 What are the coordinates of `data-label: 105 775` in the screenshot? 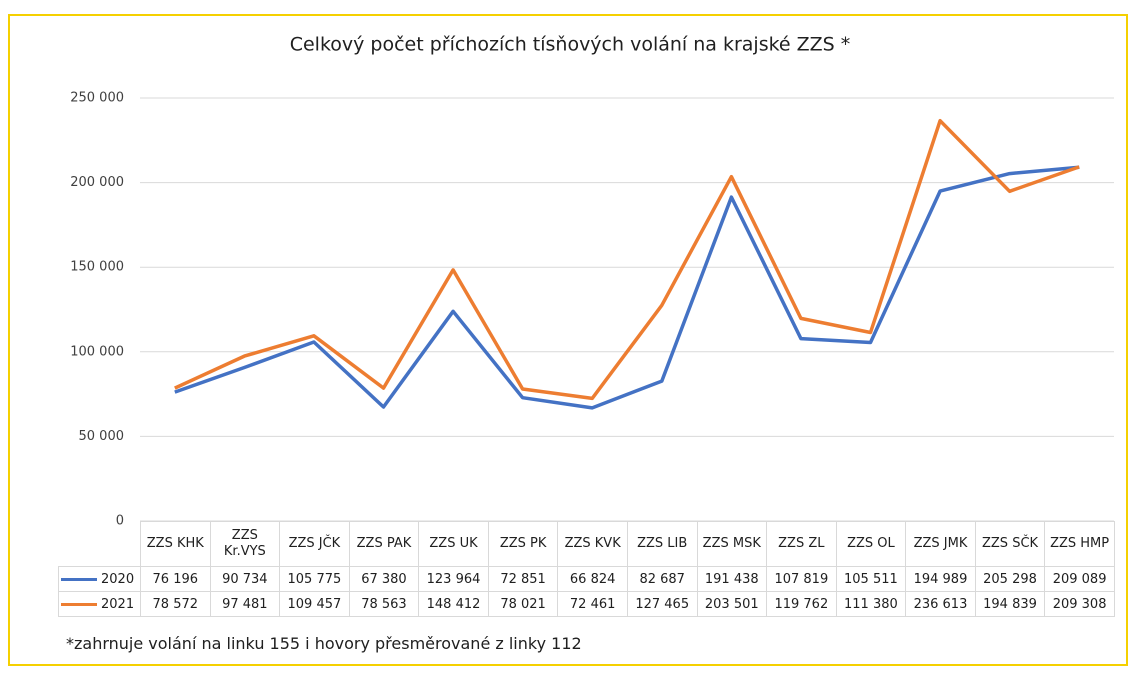 It's located at (314, 579).